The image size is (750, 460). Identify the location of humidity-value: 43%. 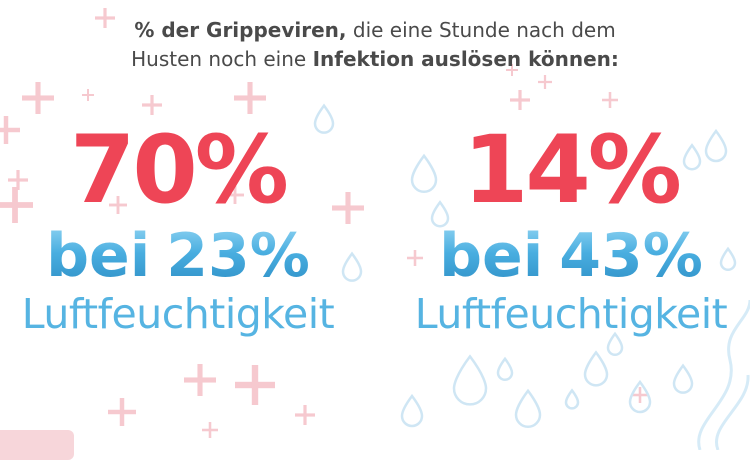
(631, 256).